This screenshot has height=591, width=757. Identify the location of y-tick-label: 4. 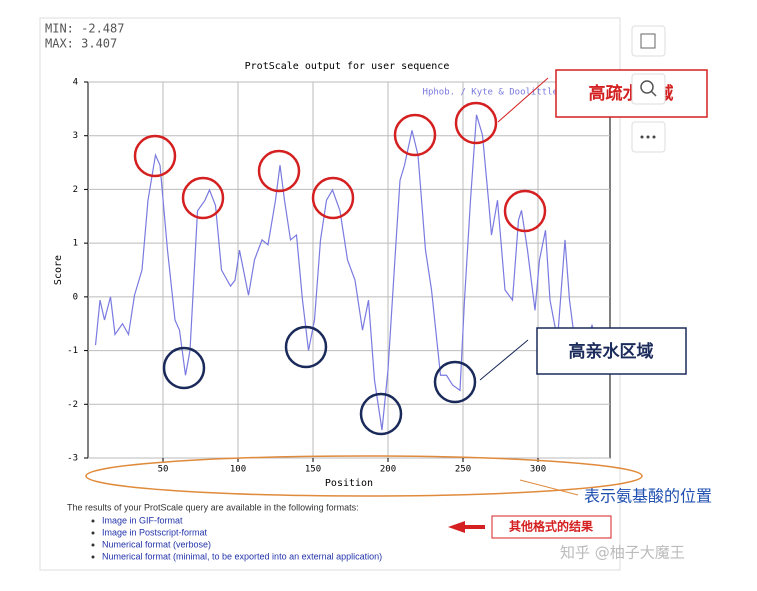
(75, 83).